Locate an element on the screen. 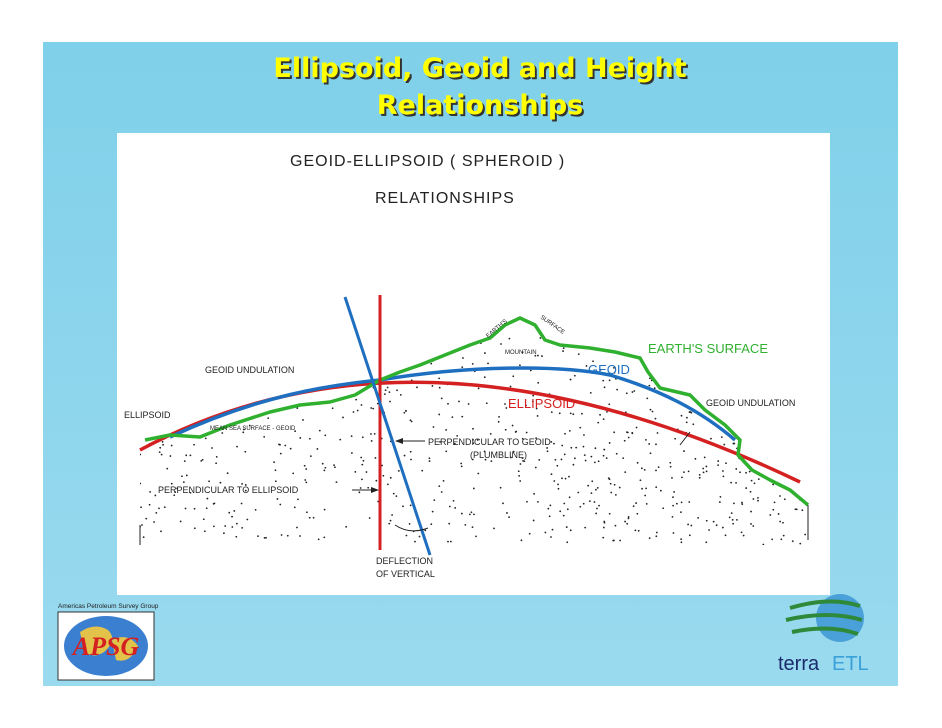 Image resolution: width=942 pixels, height=728 pixels. geoid-curve is located at coordinates (453, 404).